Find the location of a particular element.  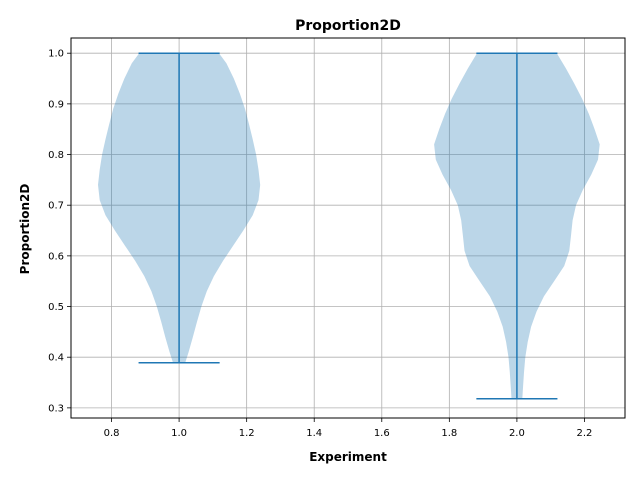

y-tick-label: 0.6 is located at coordinates (56, 256).